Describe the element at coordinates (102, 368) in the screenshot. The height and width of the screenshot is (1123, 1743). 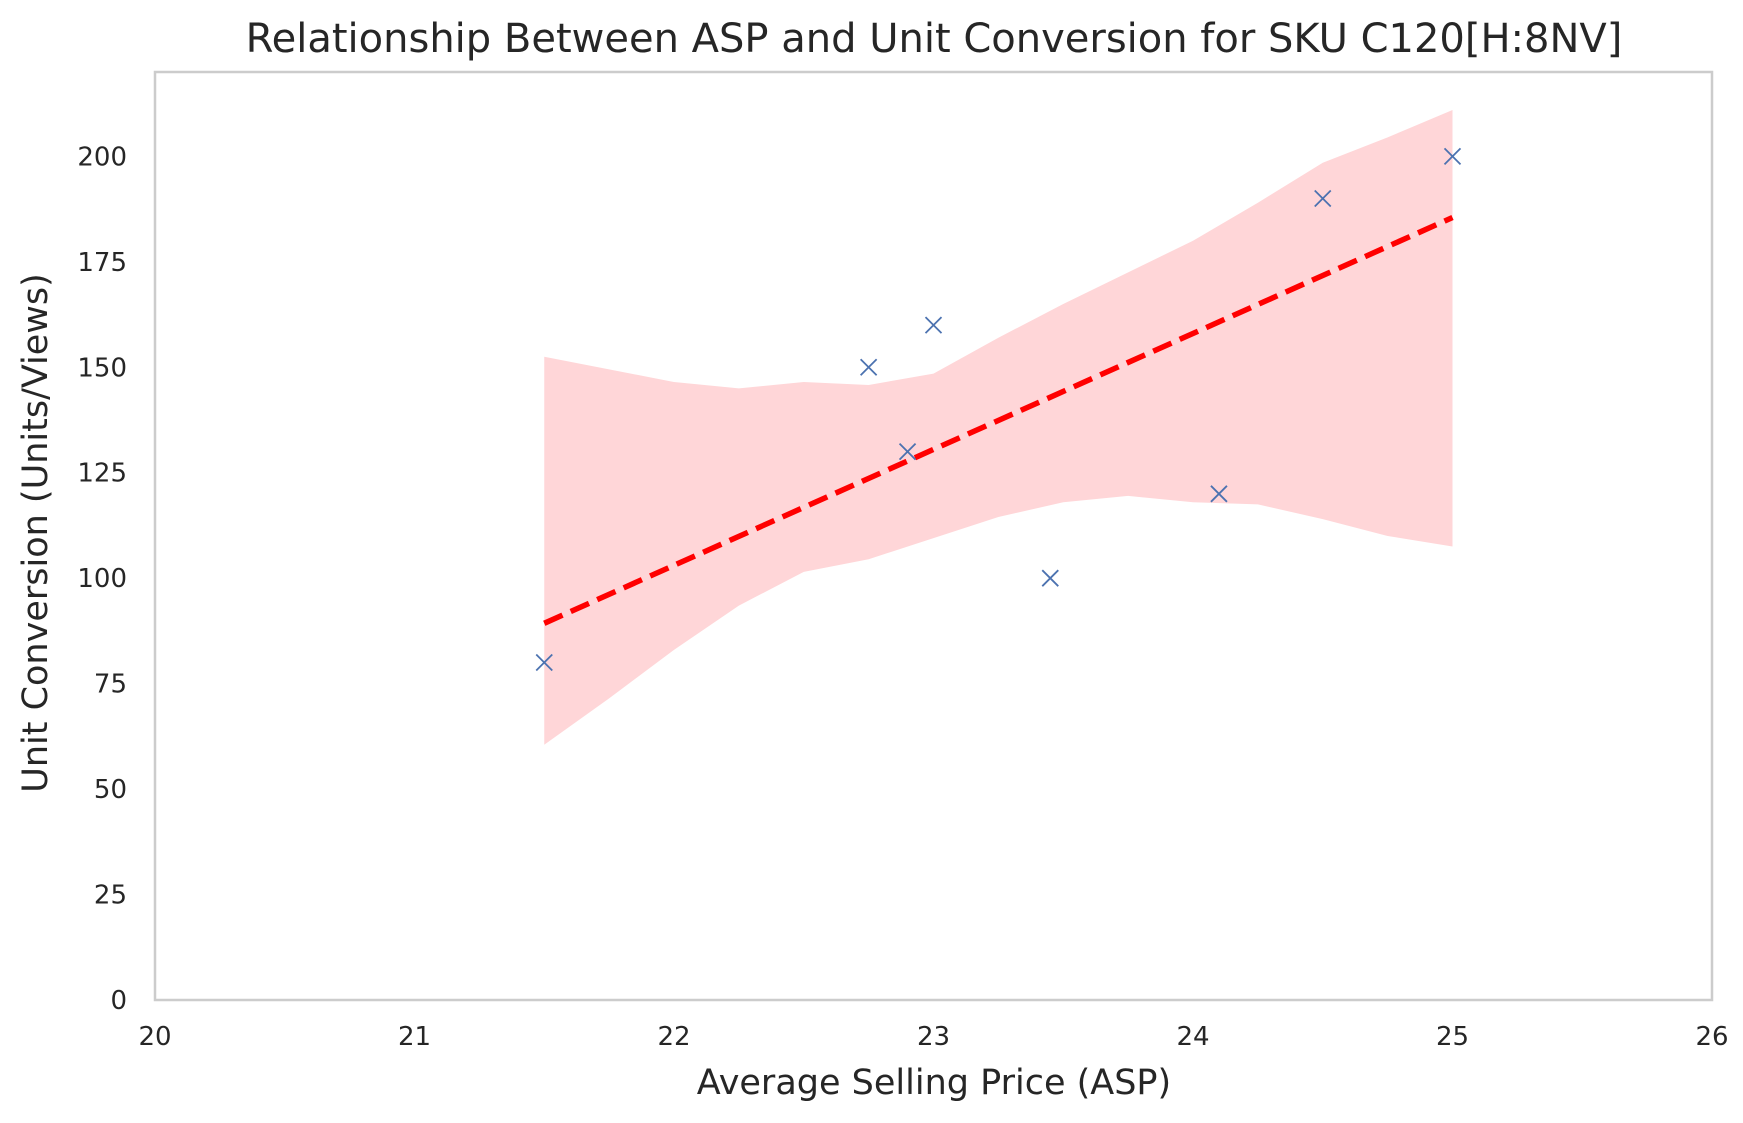
I see `y-tick-label: 150` at that location.